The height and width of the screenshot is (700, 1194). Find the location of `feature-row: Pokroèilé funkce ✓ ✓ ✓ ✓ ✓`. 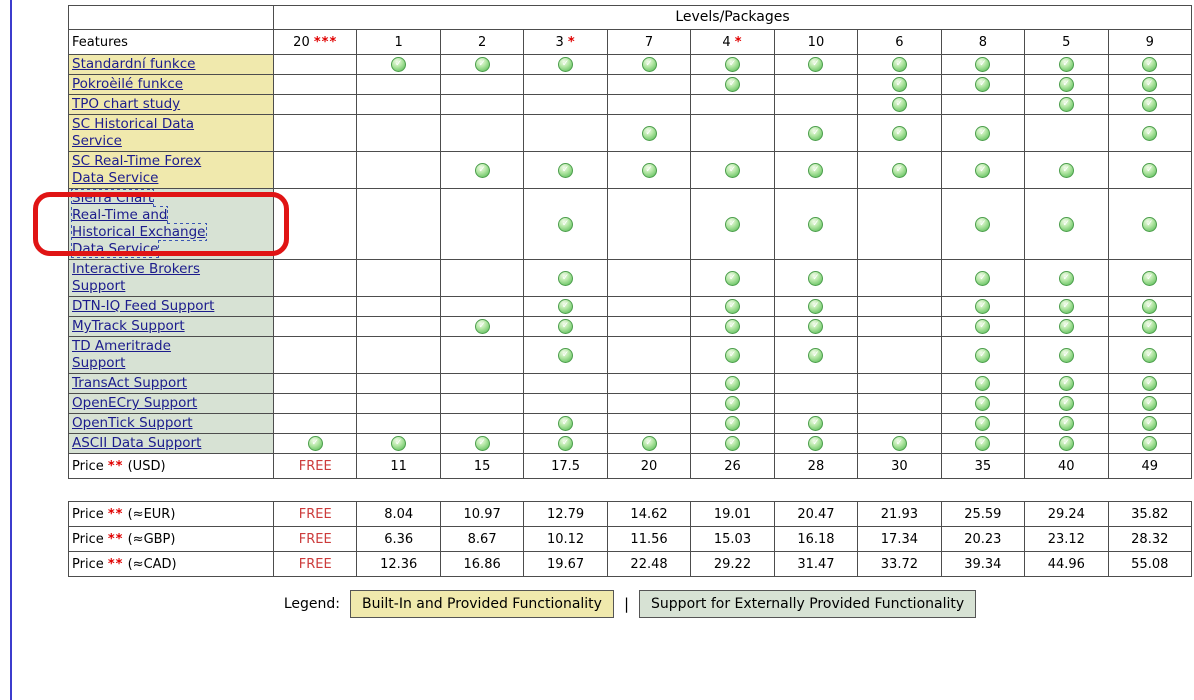

feature-row: Pokroèilé funkce ✓ ✓ ✓ ✓ ✓ is located at coordinates (630, 84).